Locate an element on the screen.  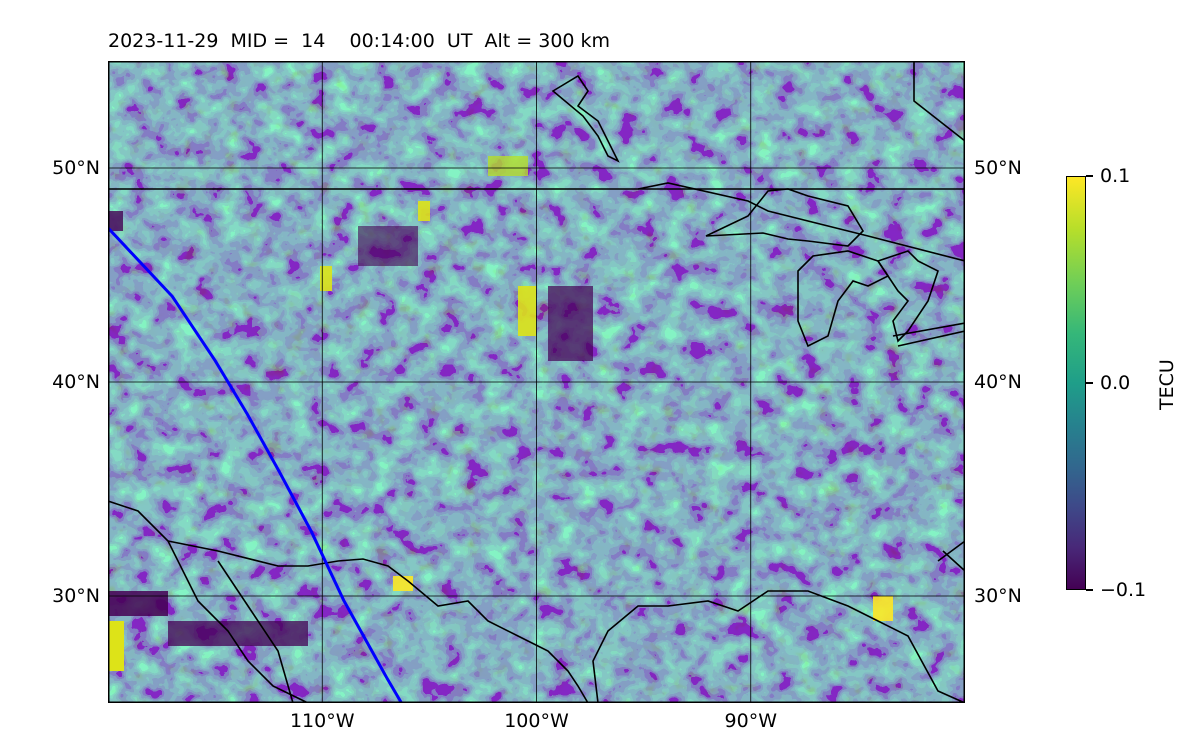
lat-tick-label-left: 40°N is located at coordinates (76, 382).